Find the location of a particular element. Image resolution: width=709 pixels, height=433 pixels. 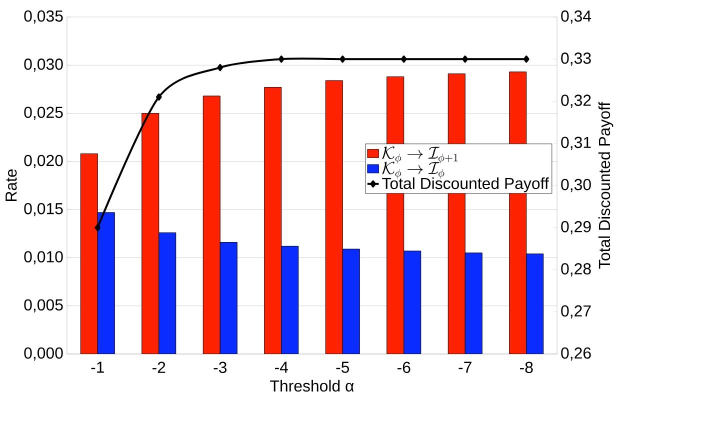

y-tick-label: 0,005 is located at coordinates (43, 305).